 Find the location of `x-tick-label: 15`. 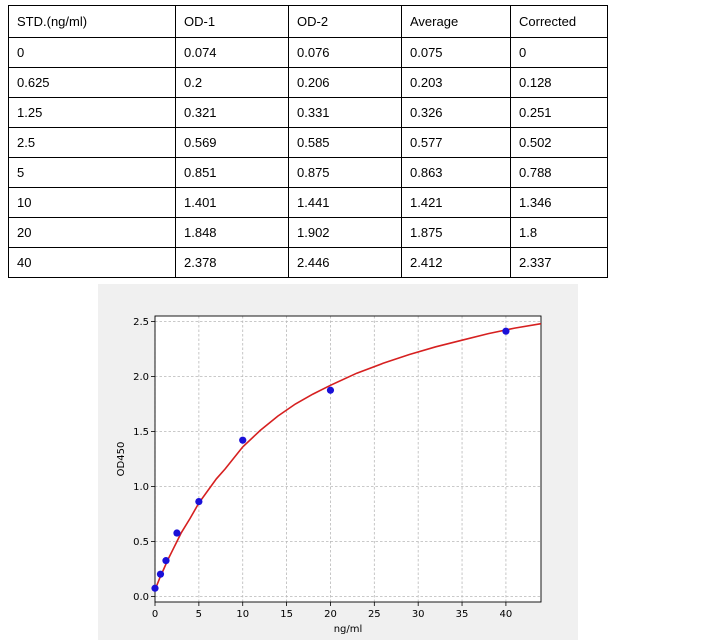

x-tick-label: 15 is located at coordinates (286, 614).